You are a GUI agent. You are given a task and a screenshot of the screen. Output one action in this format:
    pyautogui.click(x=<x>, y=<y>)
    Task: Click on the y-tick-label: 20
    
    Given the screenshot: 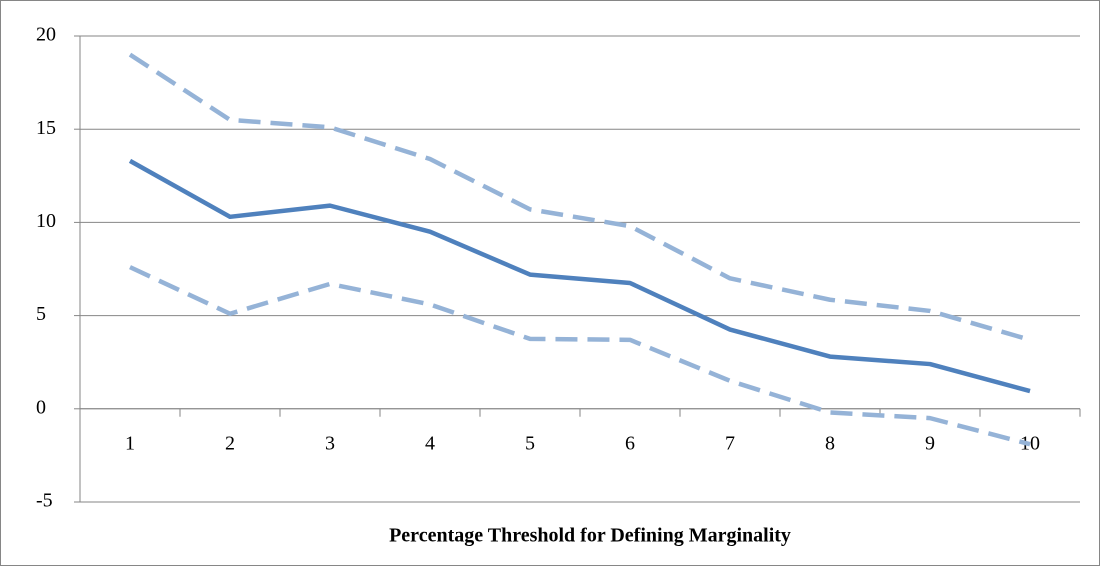 What is the action you would take?
    pyautogui.click(x=46, y=35)
    